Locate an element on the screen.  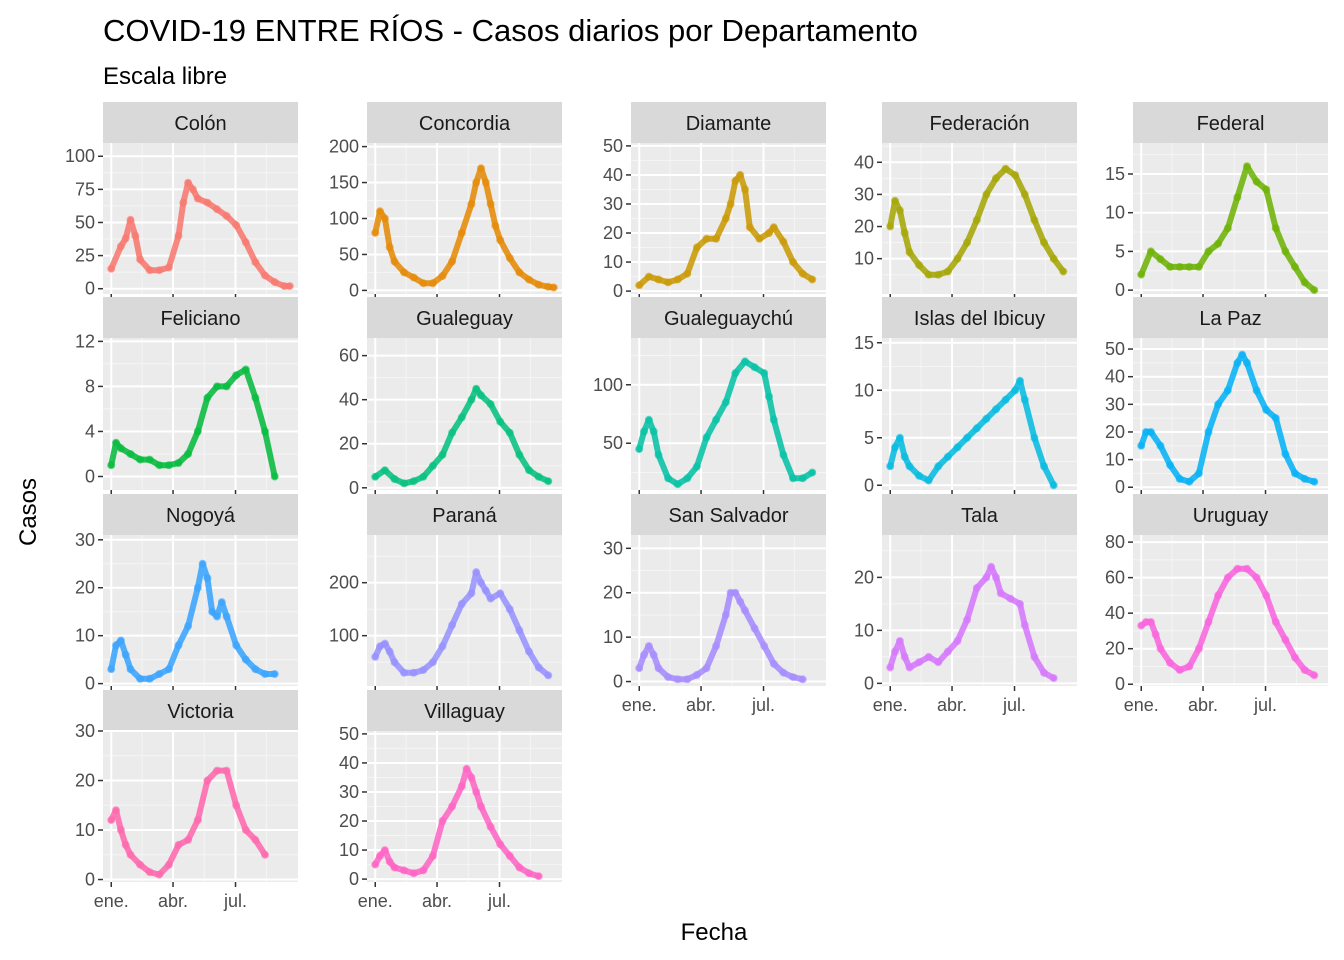
y-tick-label: 0 is located at coordinates (354, 290).